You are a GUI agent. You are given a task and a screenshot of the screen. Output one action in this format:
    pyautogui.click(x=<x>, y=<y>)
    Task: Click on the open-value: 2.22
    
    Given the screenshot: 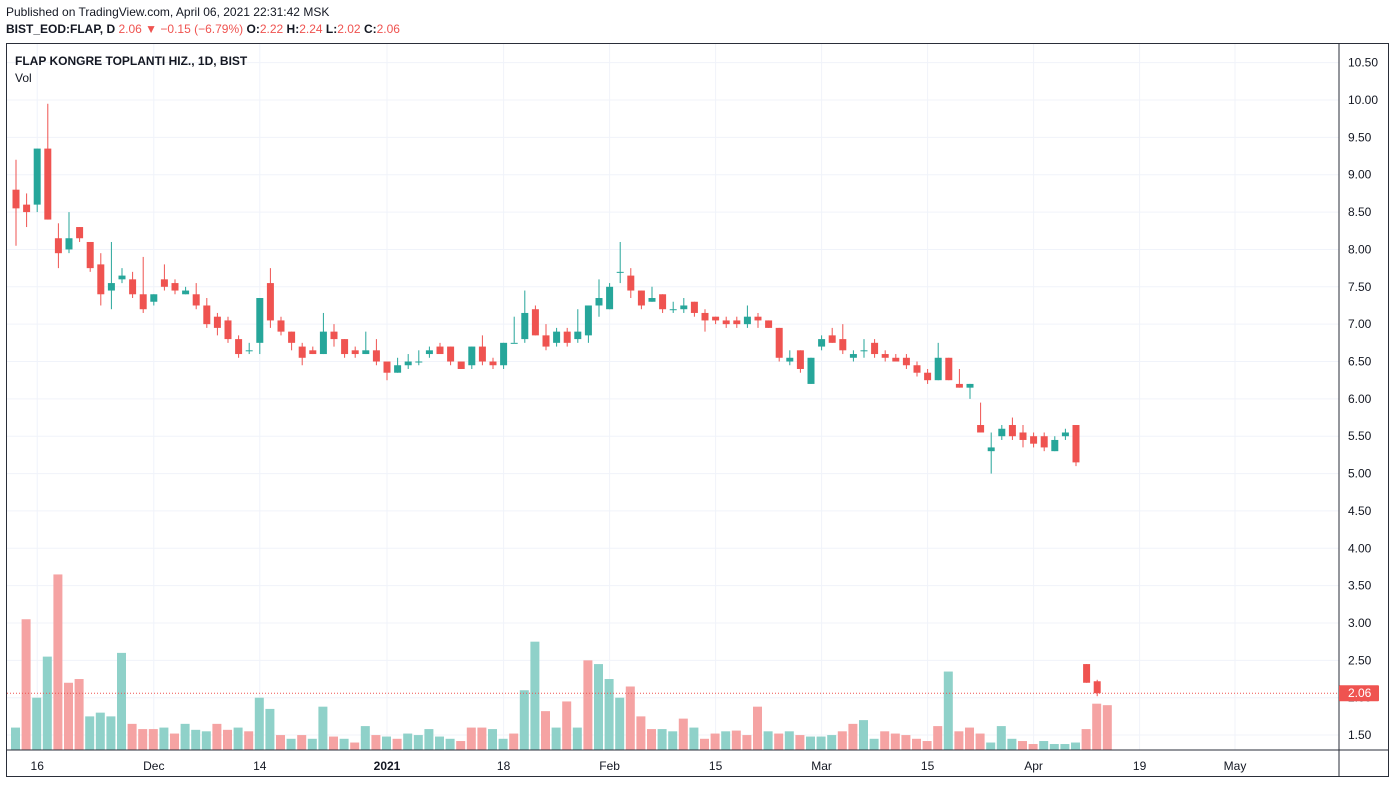 What is the action you would take?
    pyautogui.click(x=271, y=29)
    